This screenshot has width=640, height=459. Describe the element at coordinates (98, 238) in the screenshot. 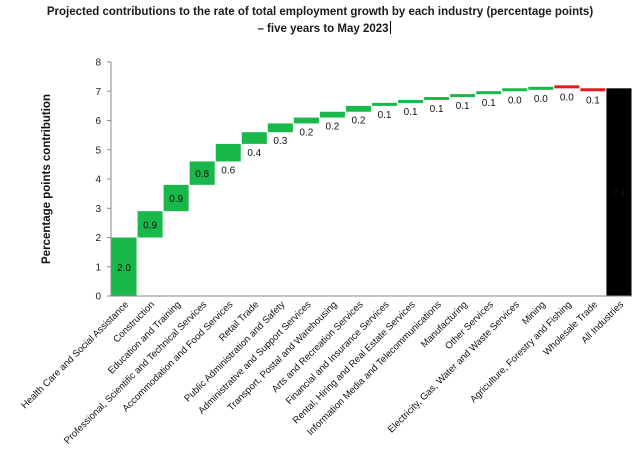

I see `y-tick-label: 2` at that location.